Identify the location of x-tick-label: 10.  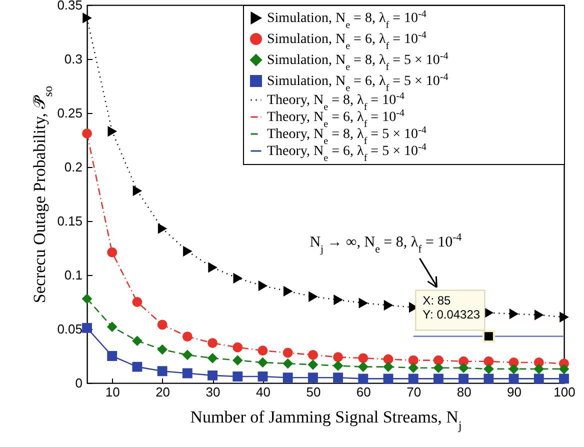
(112, 392).